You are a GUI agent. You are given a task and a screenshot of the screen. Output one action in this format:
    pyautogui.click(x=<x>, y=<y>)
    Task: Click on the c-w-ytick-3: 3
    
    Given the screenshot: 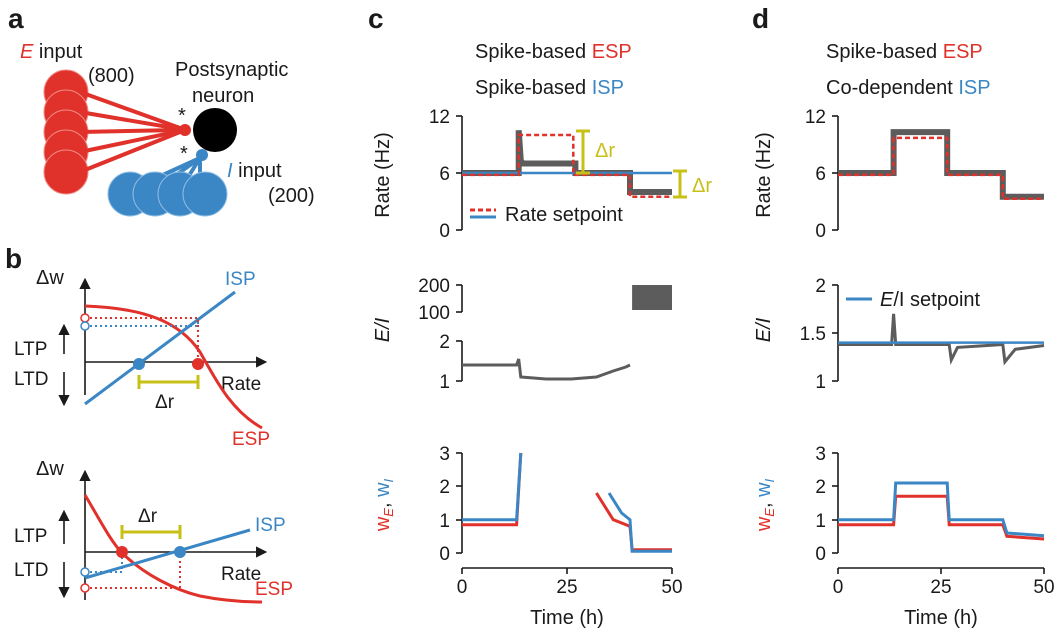 What is the action you would take?
    pyautogui.click(x=444, y=454)
    